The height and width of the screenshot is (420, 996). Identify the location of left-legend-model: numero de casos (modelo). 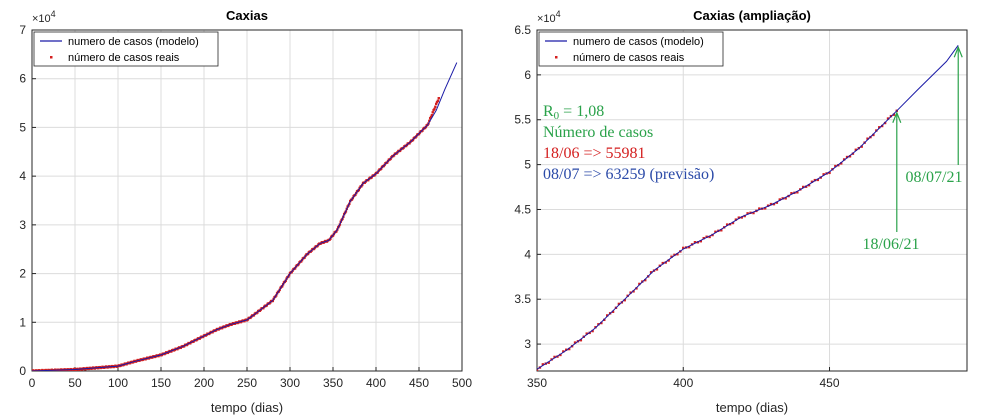
(133, 42).